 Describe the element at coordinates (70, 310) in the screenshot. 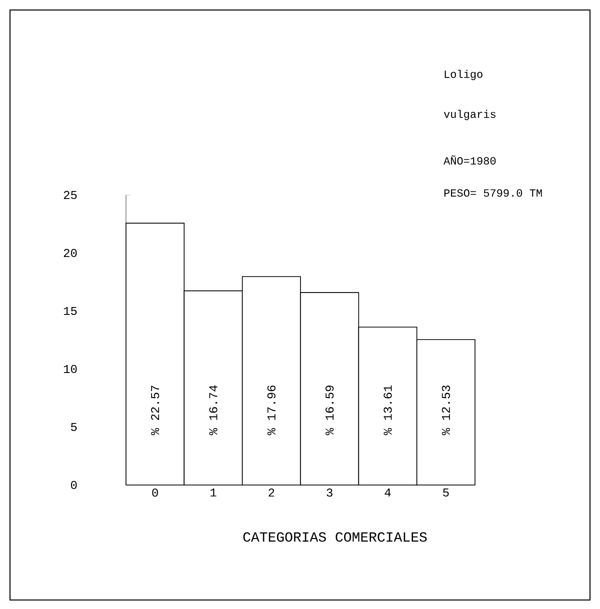

I see `y-tick-label: 15` at that location.